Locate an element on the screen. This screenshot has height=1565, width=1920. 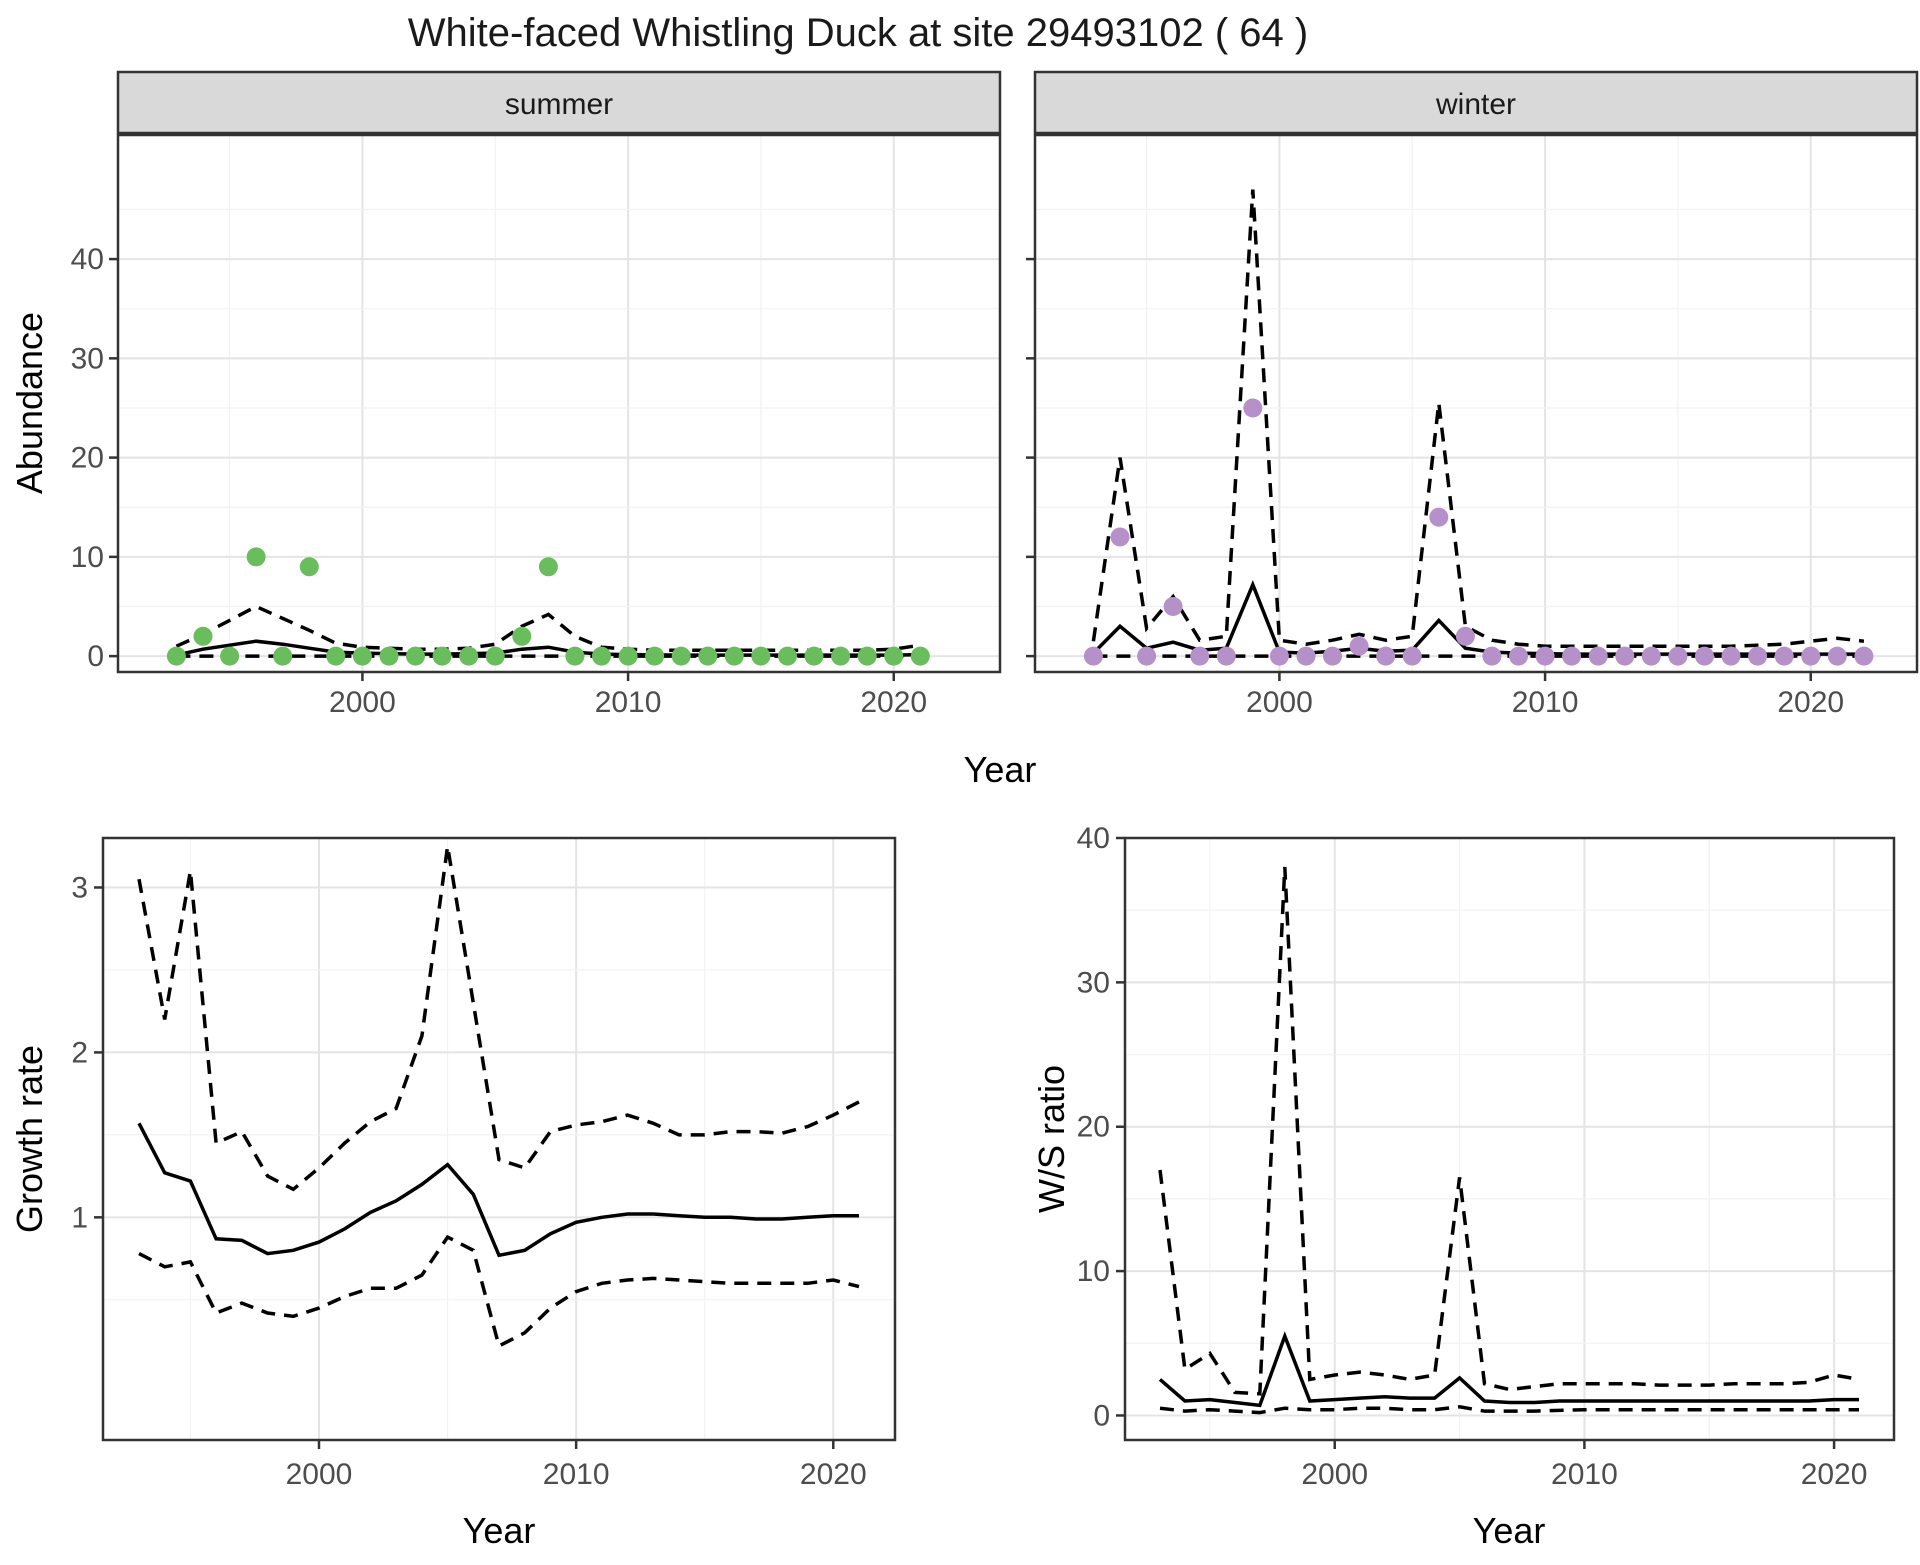
y-tick-label: 1 is located at coordinates (79, 1217).